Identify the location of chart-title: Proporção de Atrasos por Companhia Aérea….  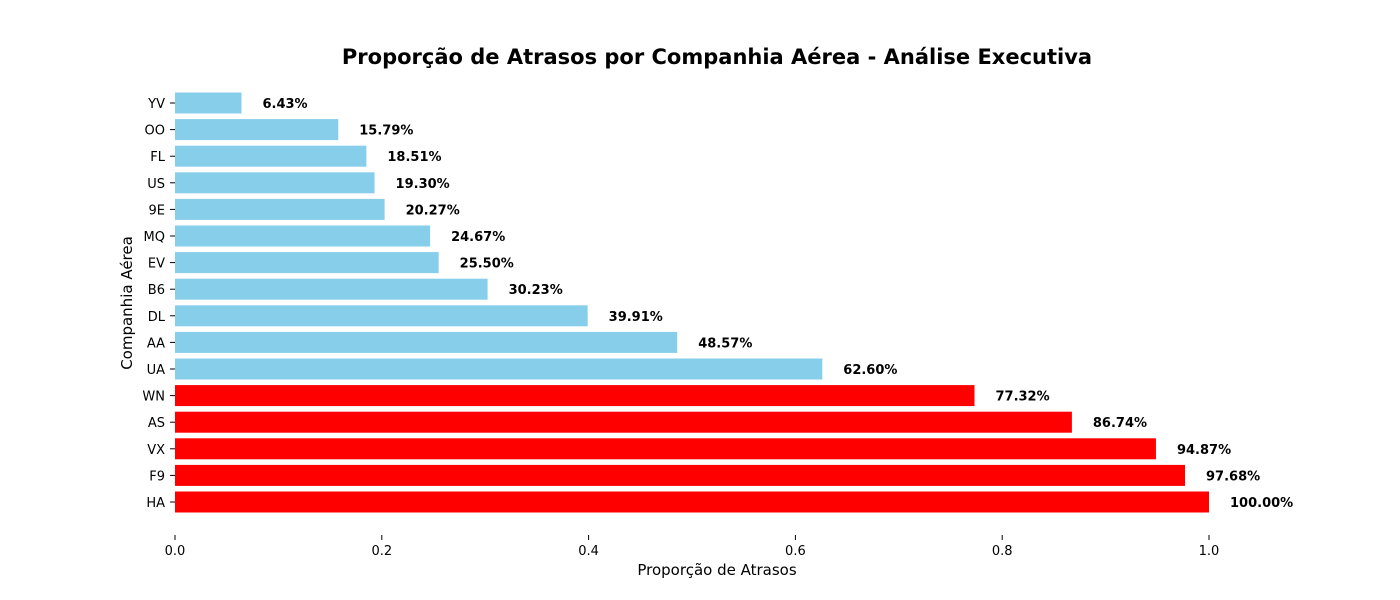
(717, 57).